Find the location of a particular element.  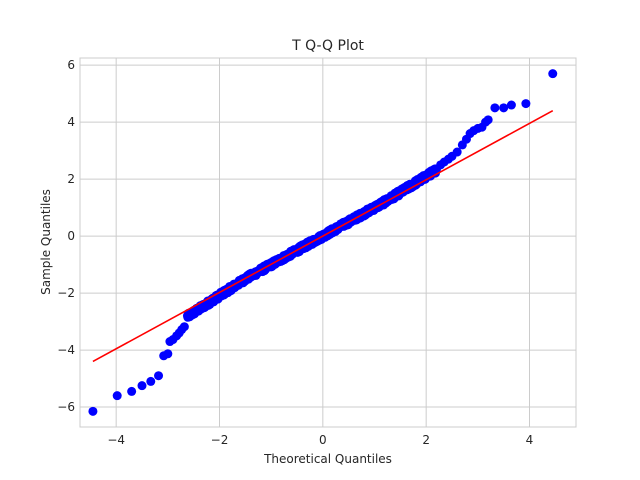

y-tick-label: 4 is located at coordinates (71, 122).